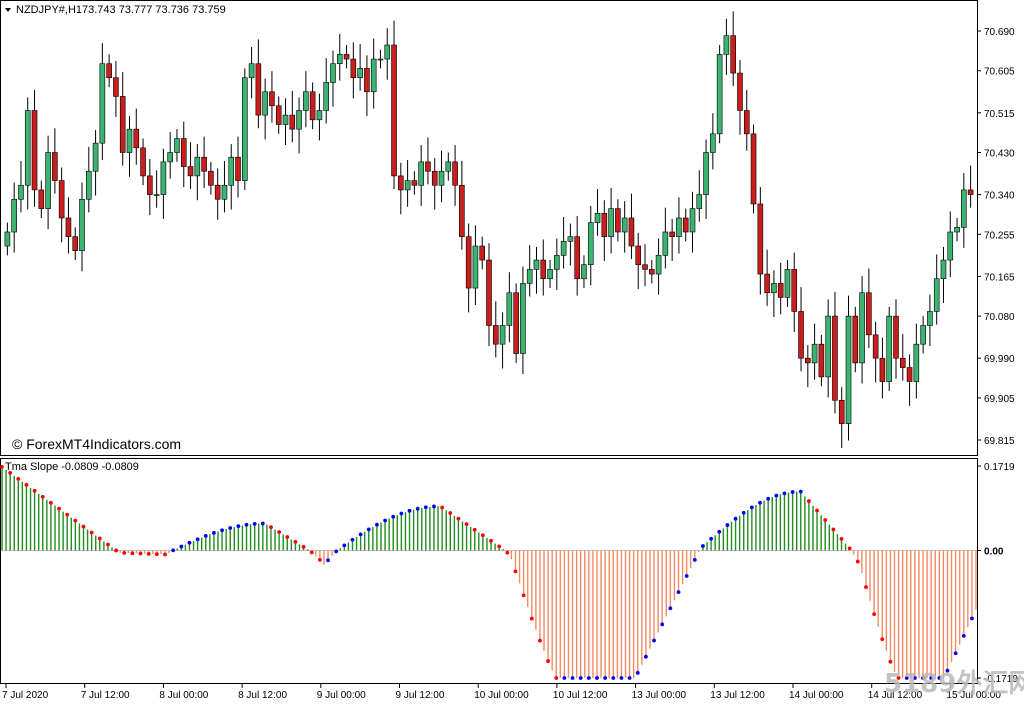 This screenshot has height=704, width=1024. Describe the element at coordinates (96, 444) in the screenshot. I see `watermark: © ForexMT4Indicators.com` at that location.